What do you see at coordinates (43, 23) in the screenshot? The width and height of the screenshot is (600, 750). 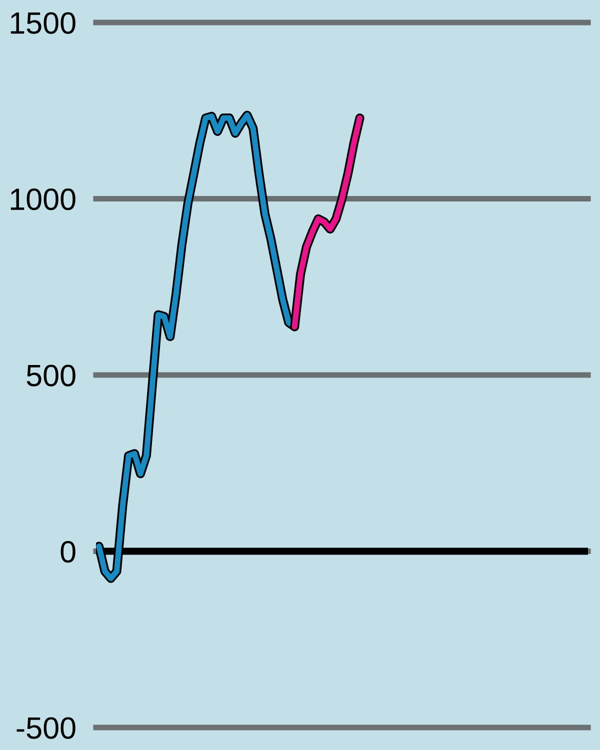 I see `y-tick-label: 1500` at bounding box center [43, 23].